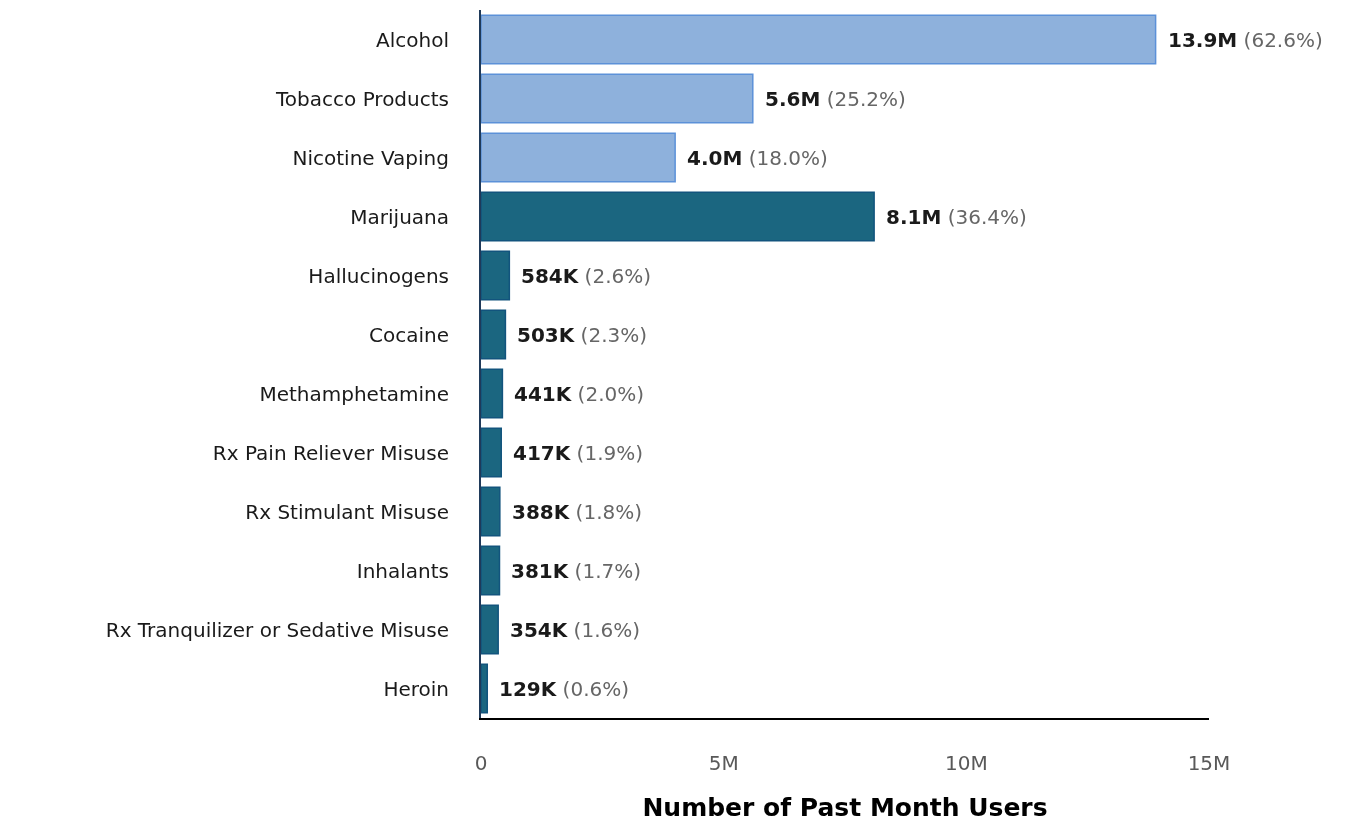  Describe the element at coordinates (966, 763) in the screenshot. I see `x-tick-label: 10M` at that location.